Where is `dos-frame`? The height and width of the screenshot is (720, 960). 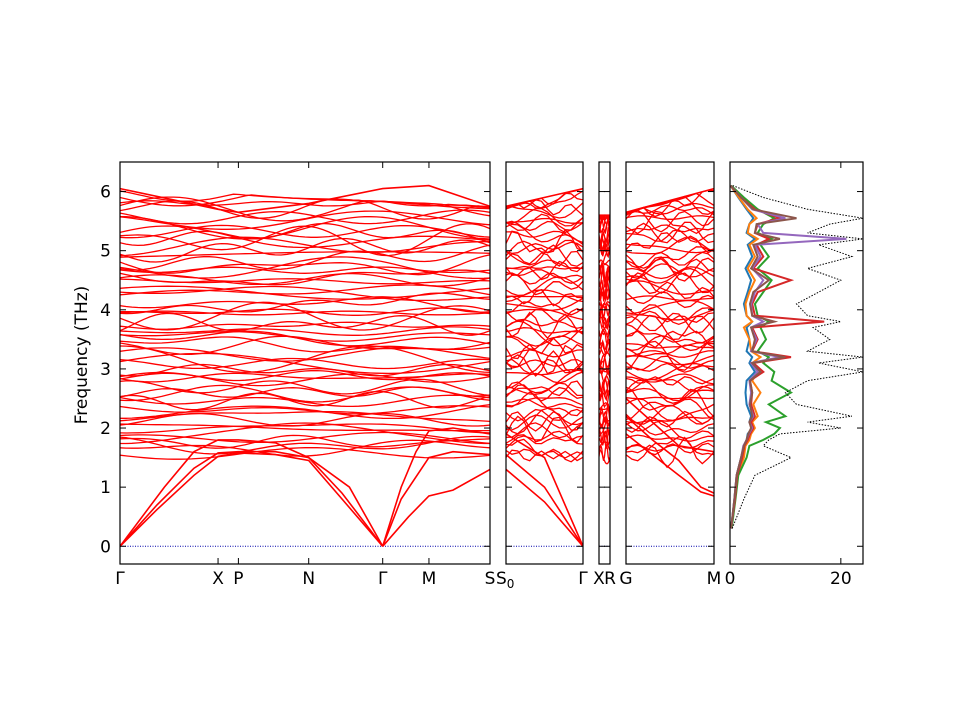 dos-frame is located at coordinates (796, 363).